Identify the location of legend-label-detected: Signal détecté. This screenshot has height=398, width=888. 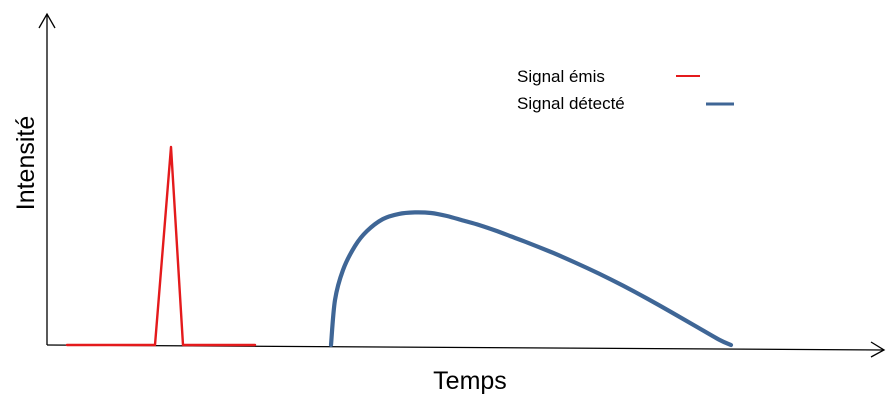
(571, 103).